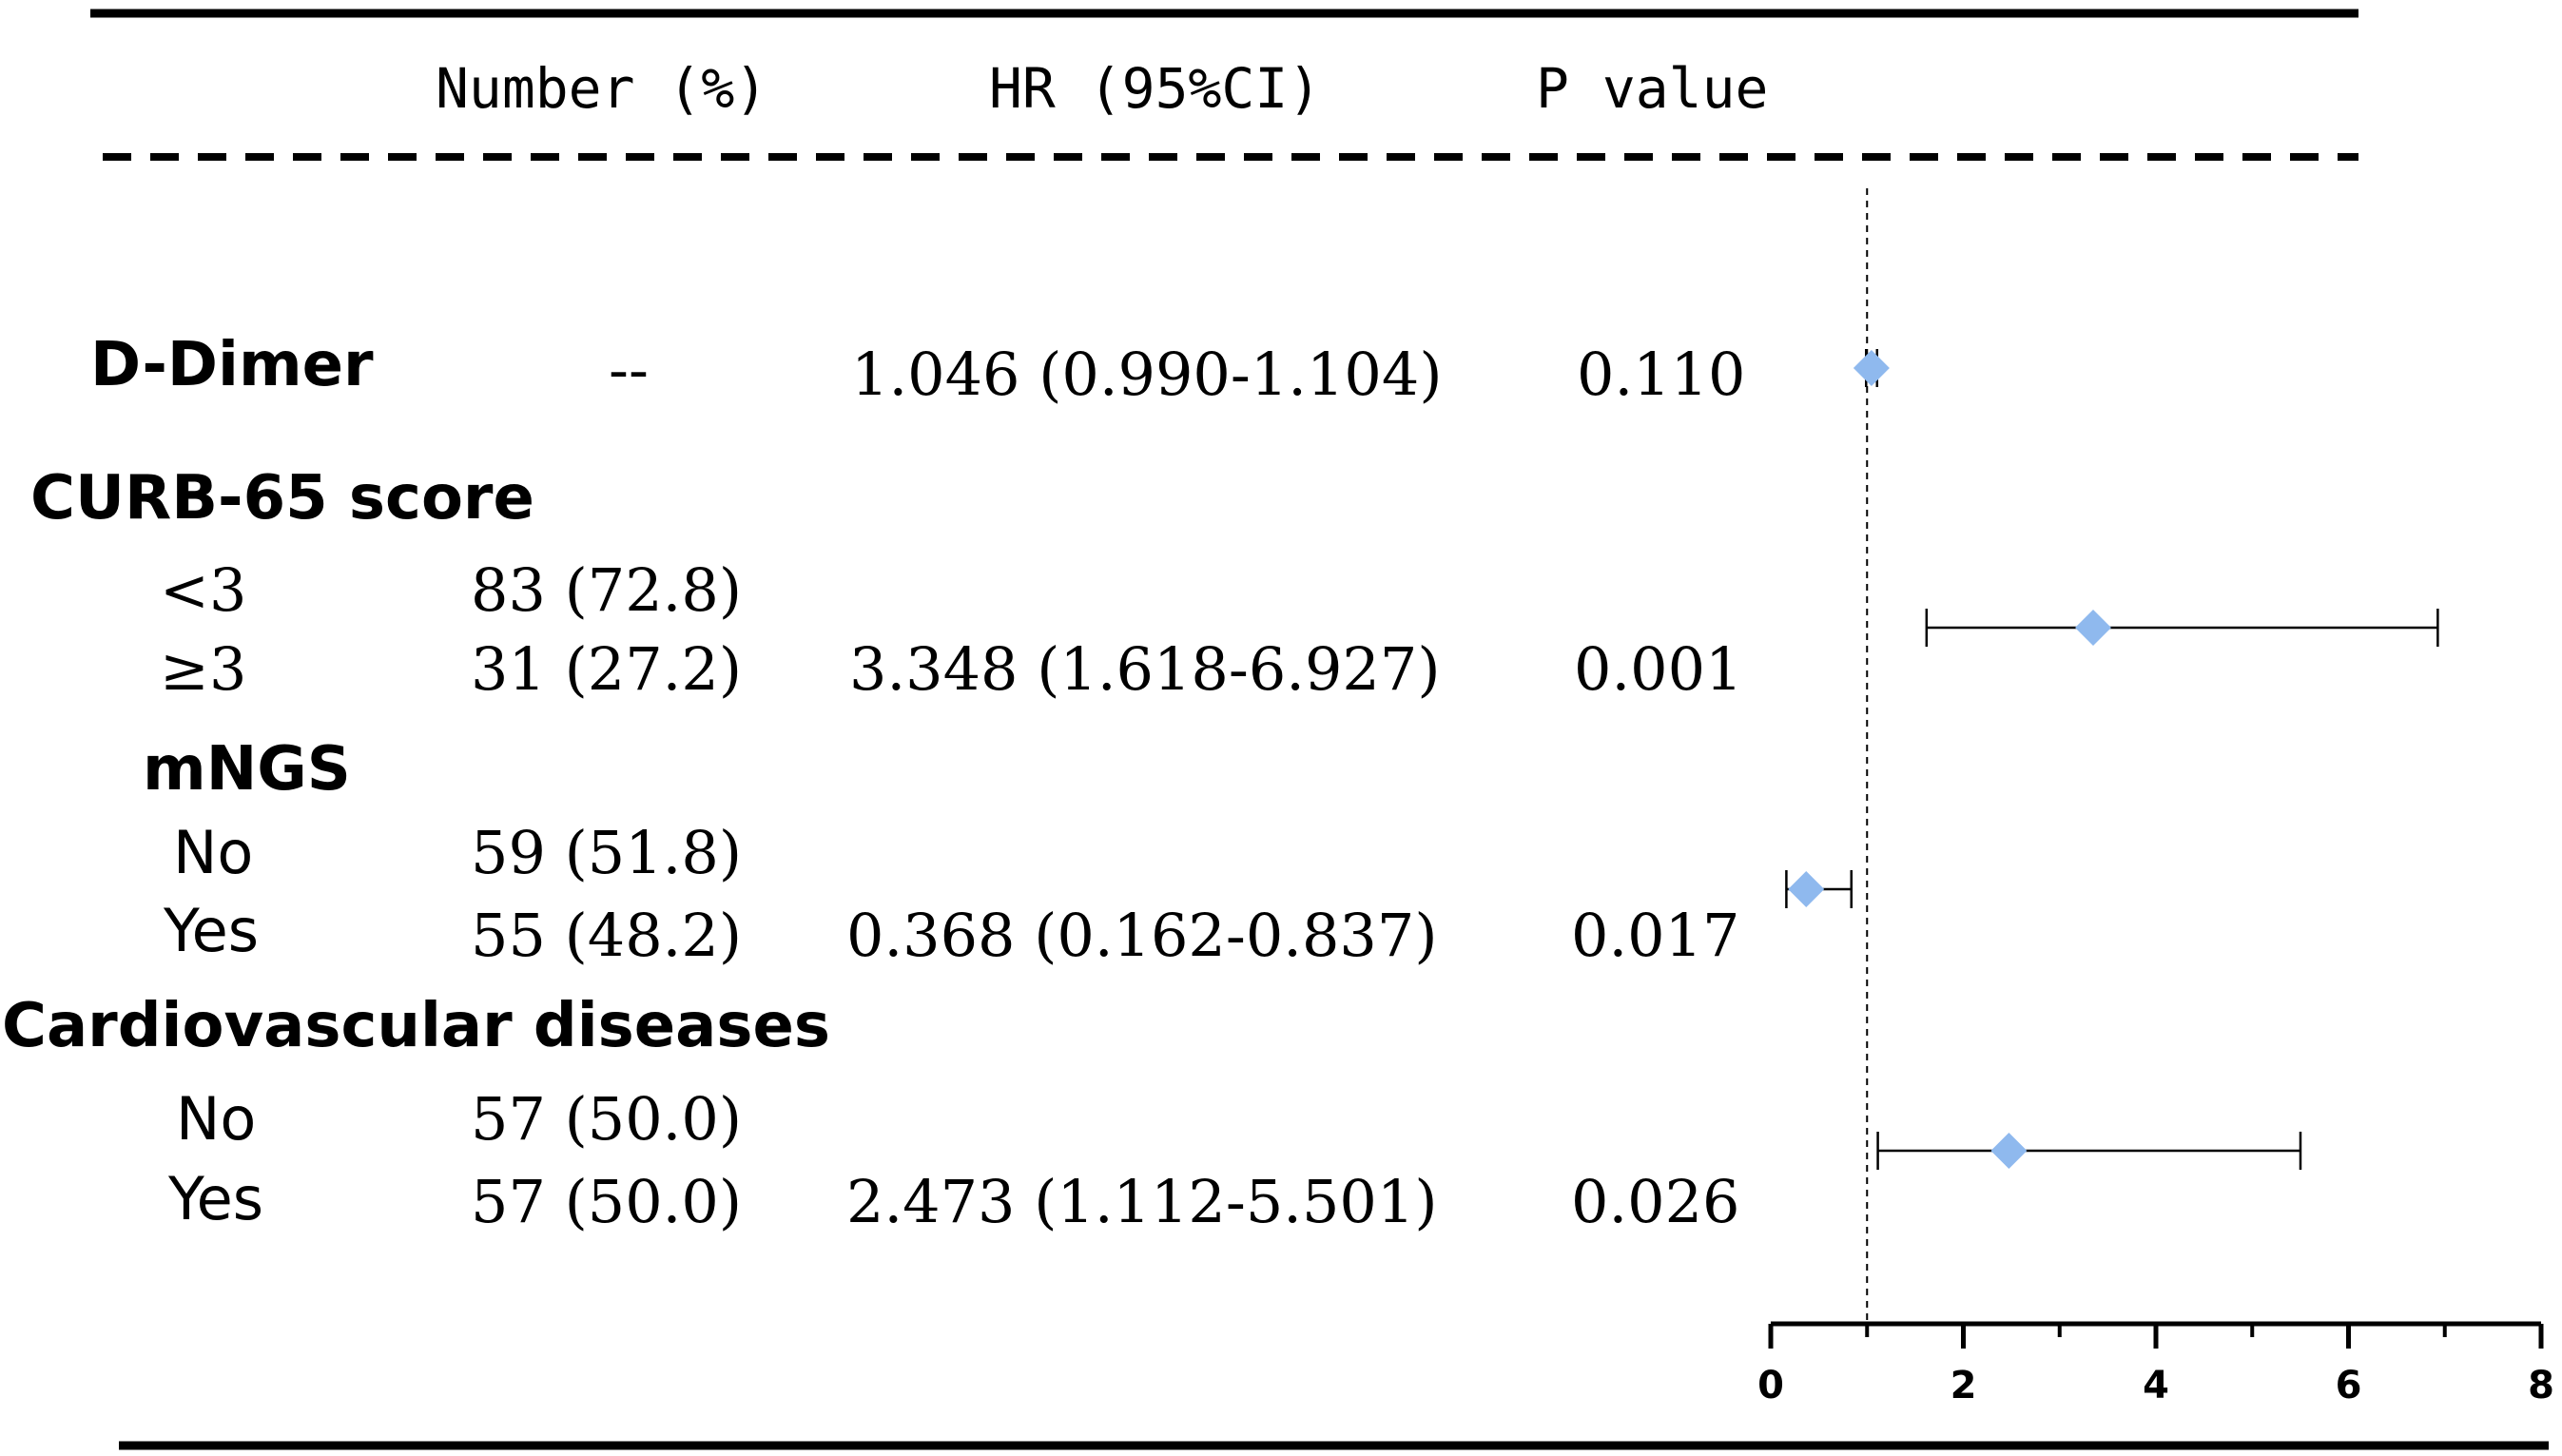 The image size is (2562, 1456). Describe the element at coordinates (1658, 669) in the screenshot. I see `curb65-p: 0.001` at that location.